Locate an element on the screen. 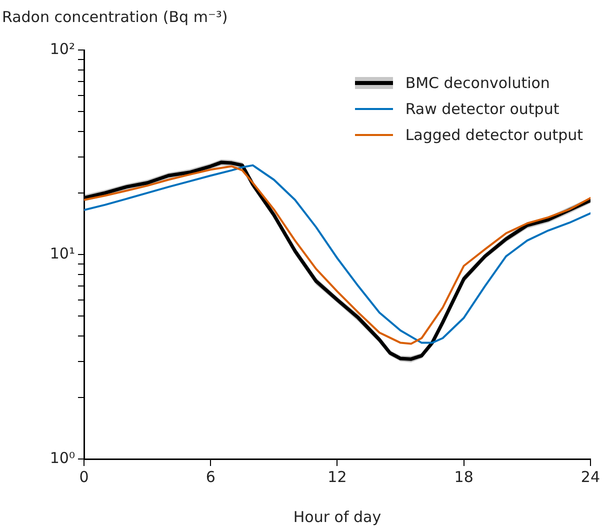  y-tick-label: 10⁰ is located at coordinates (62, 457).